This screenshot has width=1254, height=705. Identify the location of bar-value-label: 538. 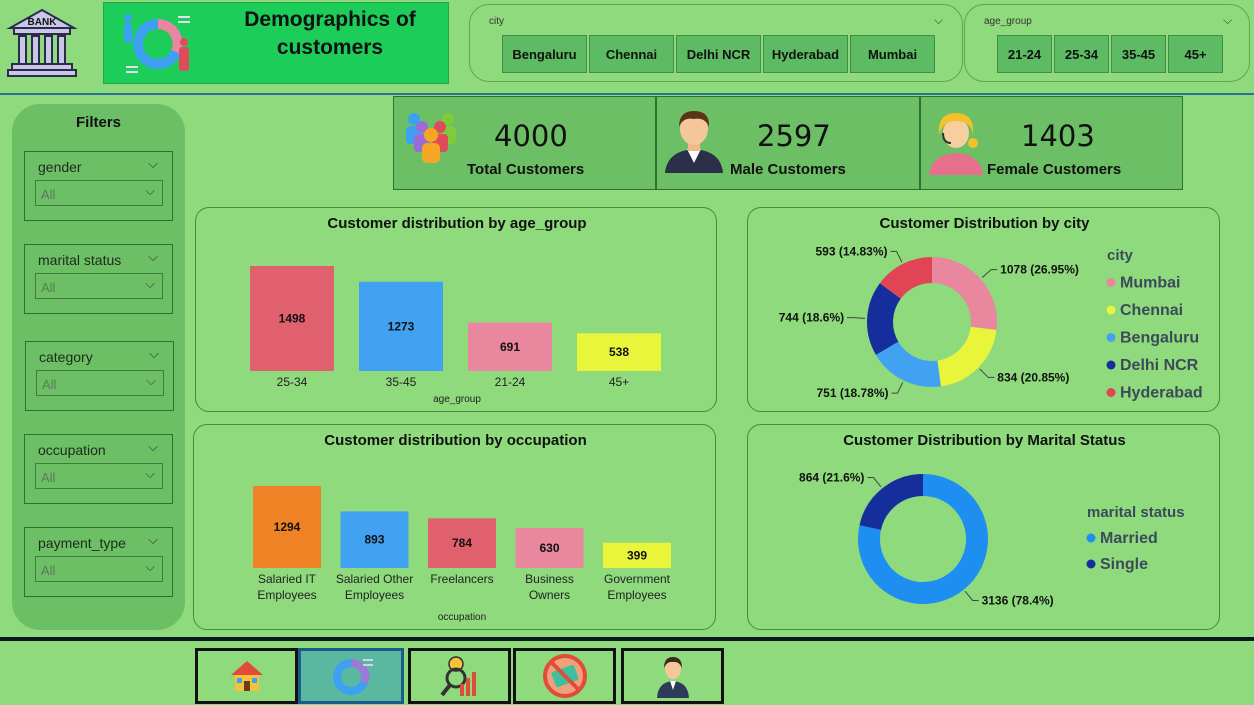
(619, 352).